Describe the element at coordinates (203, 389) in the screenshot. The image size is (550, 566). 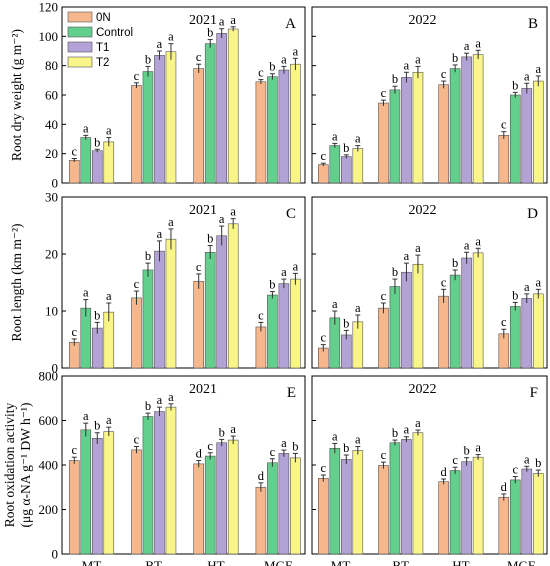
I see `panel-year: 2021` at that location.